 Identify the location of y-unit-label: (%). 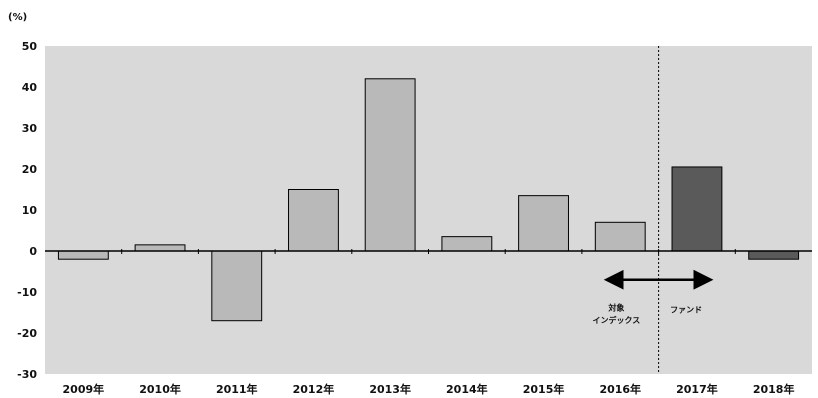
(17, 17).